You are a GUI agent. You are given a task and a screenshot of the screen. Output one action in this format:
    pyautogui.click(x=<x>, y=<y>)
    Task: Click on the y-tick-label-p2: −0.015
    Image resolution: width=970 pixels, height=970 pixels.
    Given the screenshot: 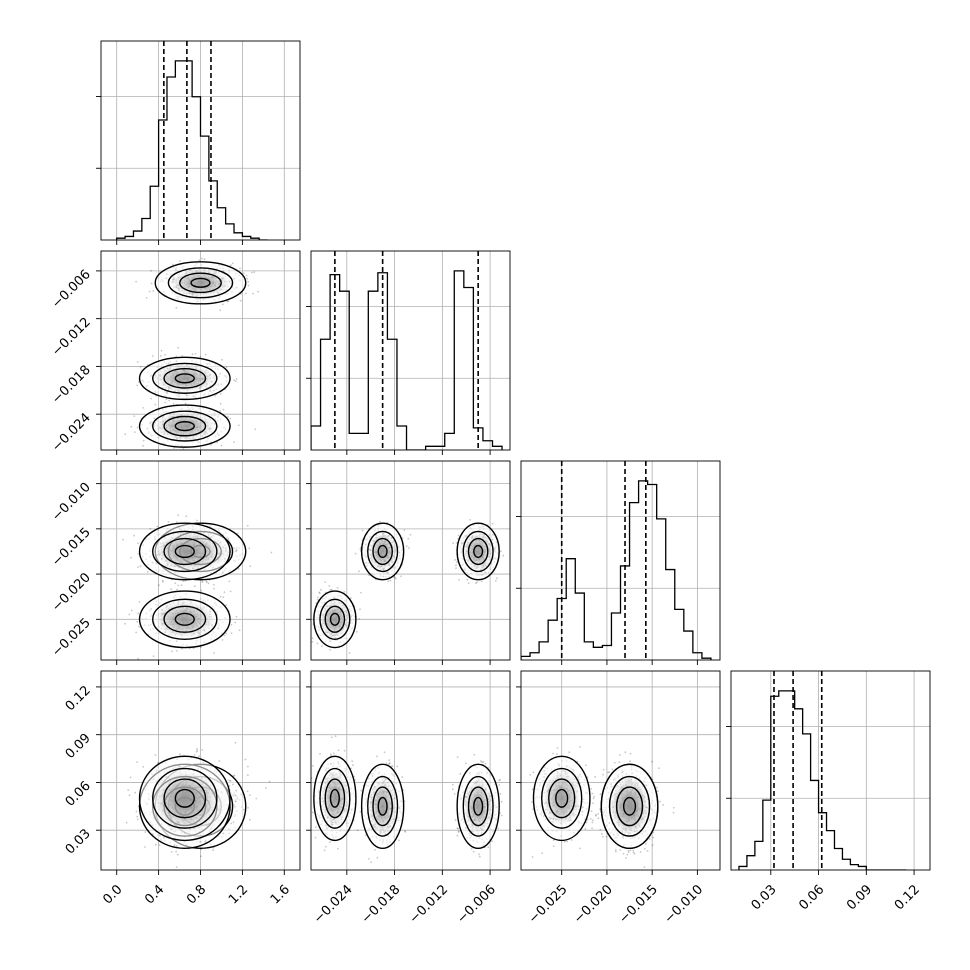 What is the action you would take?
    pyautogui.click(x=71, y=547)
    